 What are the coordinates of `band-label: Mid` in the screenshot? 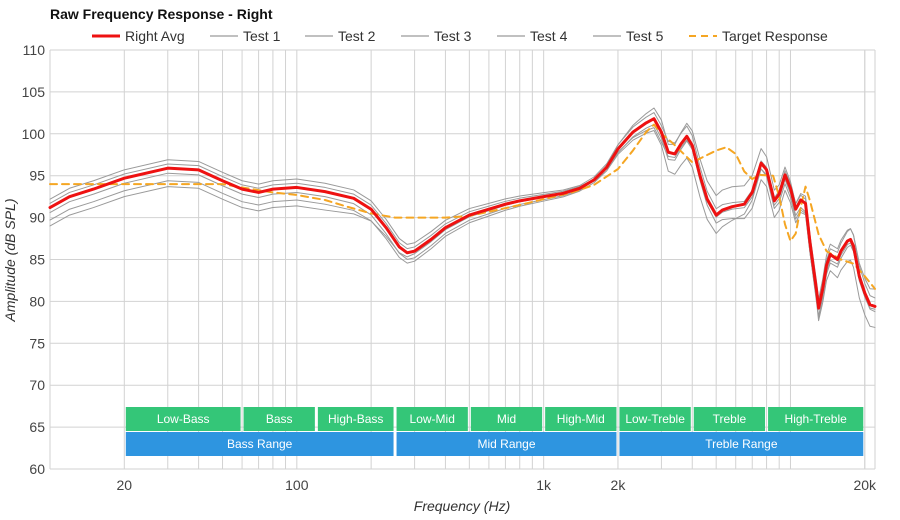 It's located at (506, 419).